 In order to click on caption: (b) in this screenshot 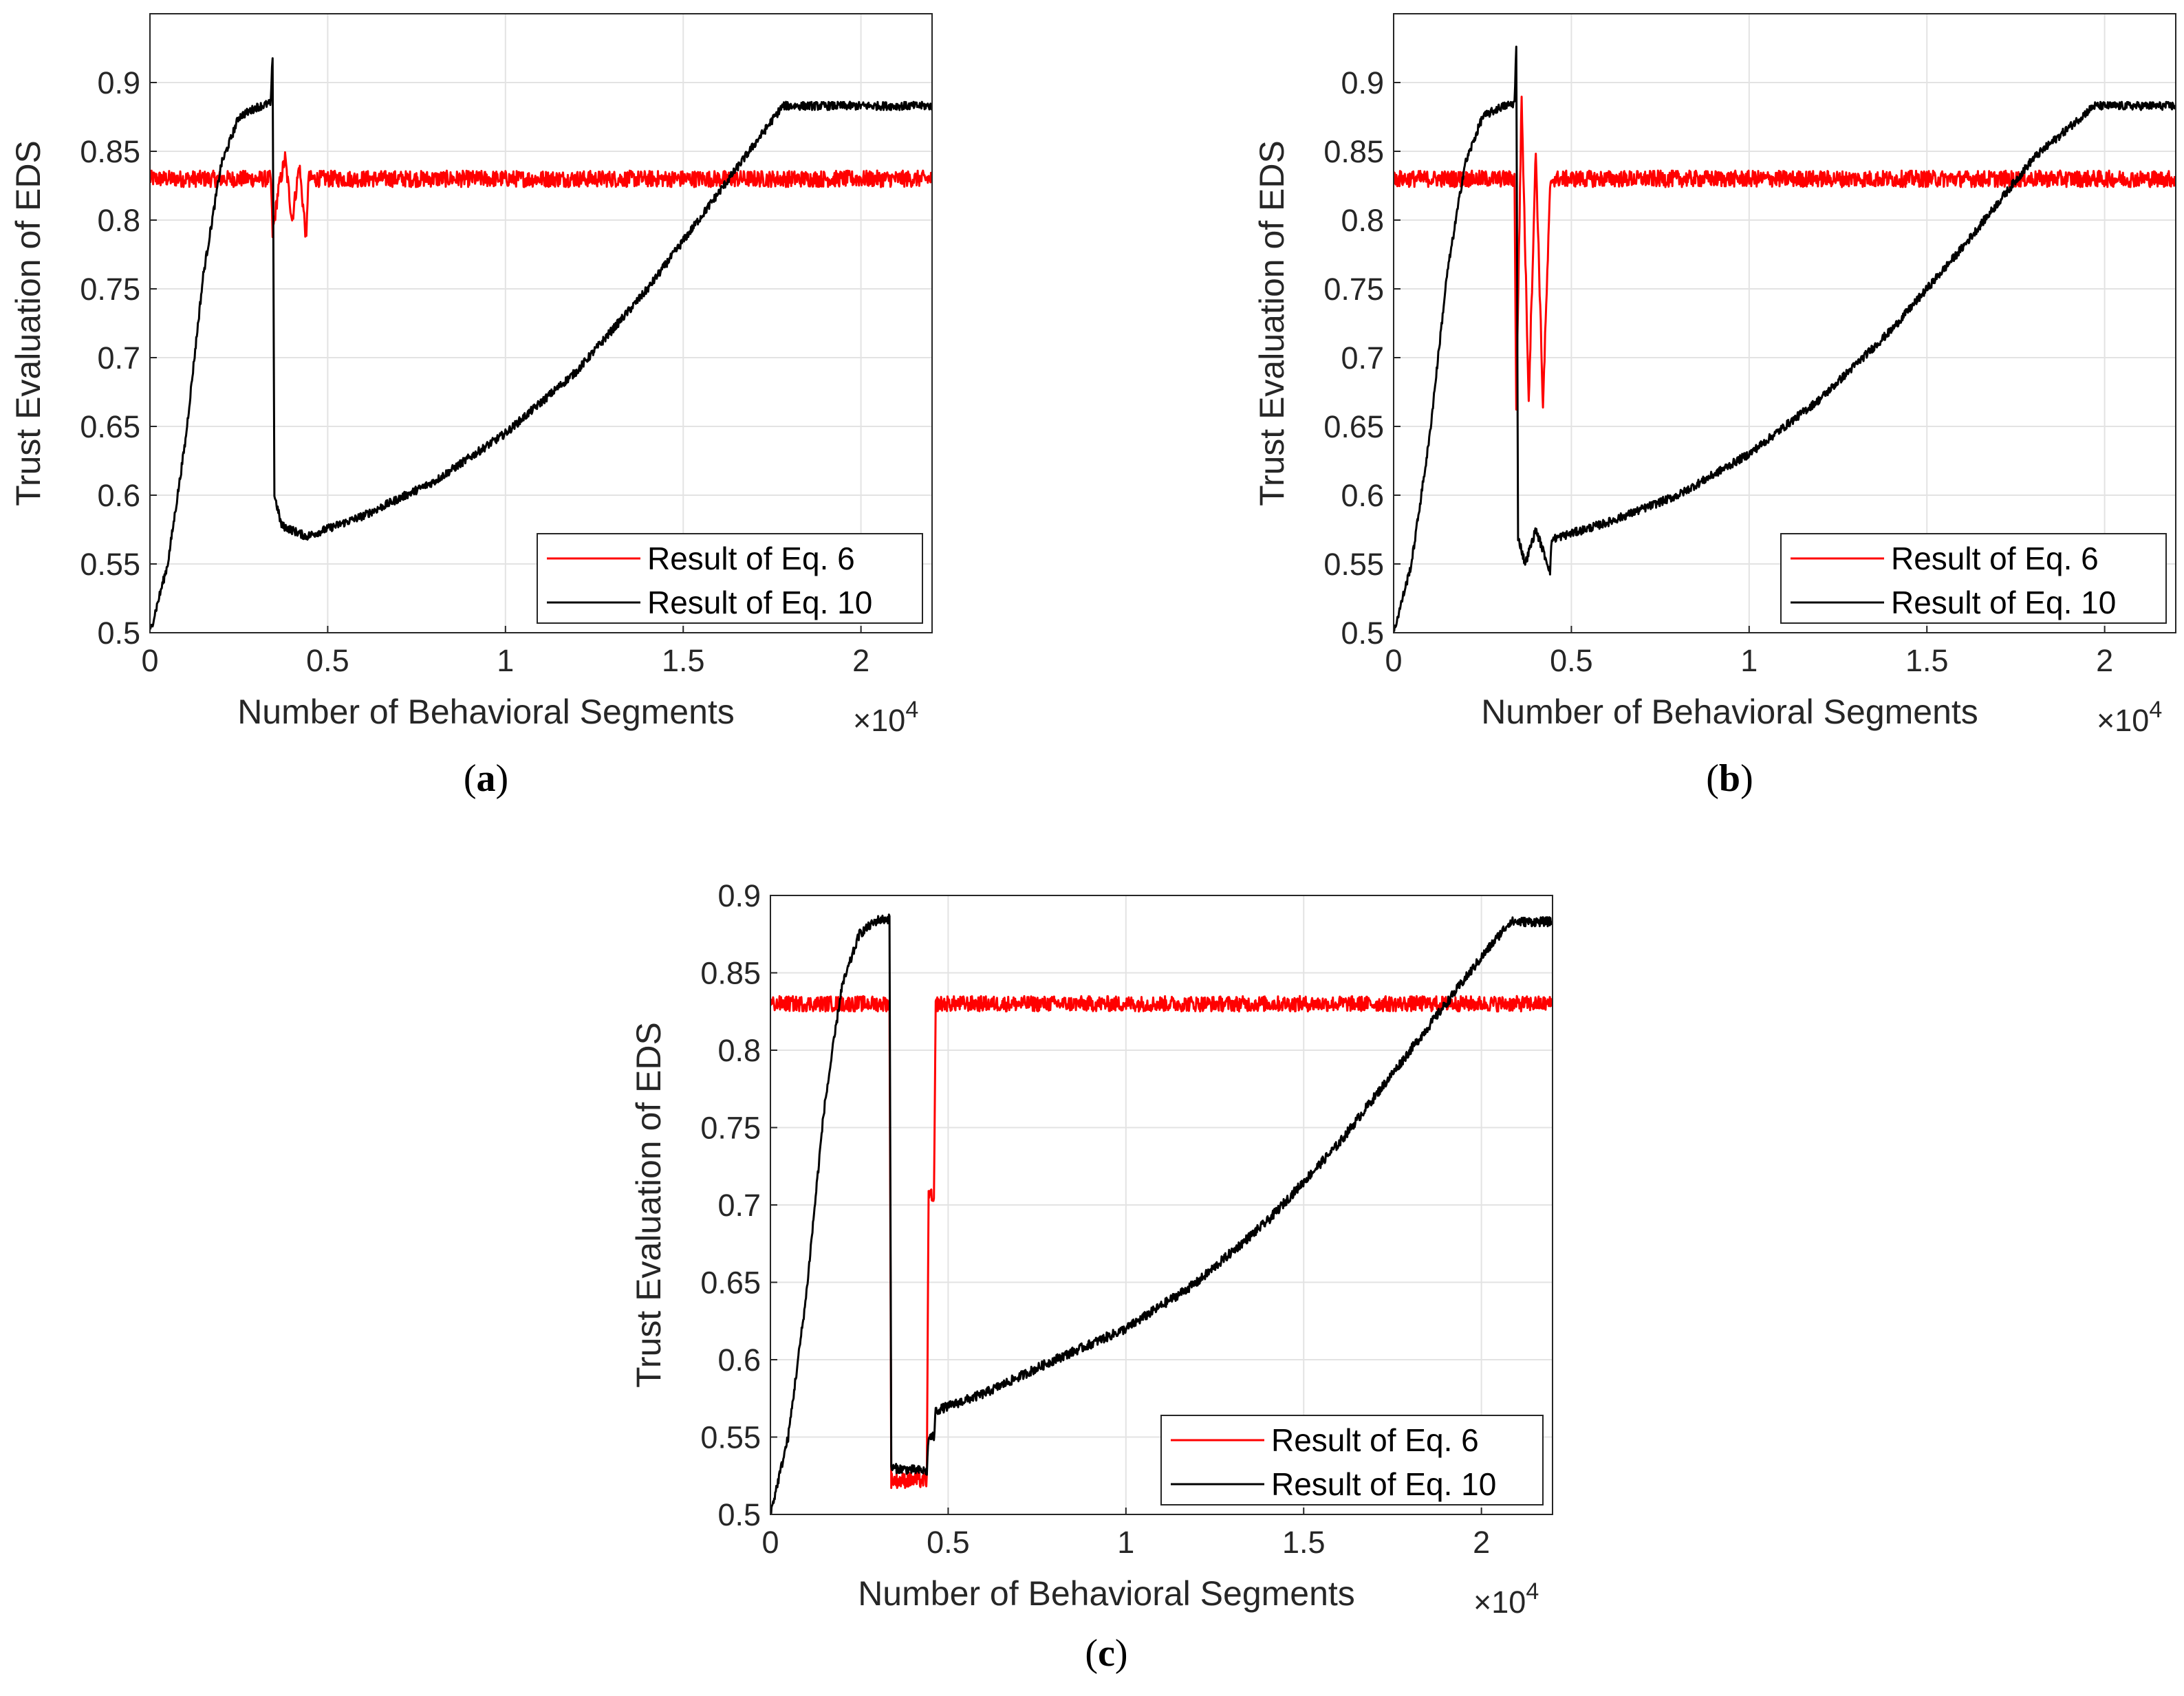, I will do `click(1729, 779)`.